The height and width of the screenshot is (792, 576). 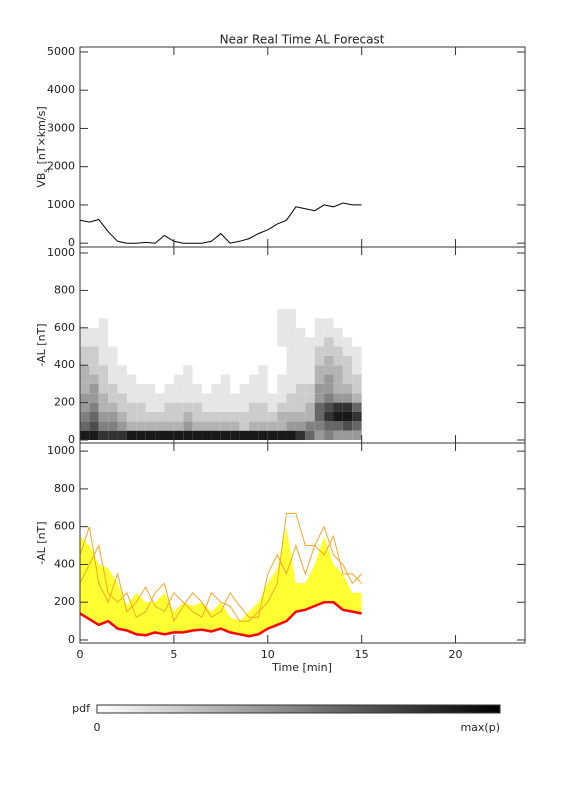 What do you see at coordinates (362, 654) in the screenshot?
I see `x-tick-label: 15` at bounding box center [362, 654].